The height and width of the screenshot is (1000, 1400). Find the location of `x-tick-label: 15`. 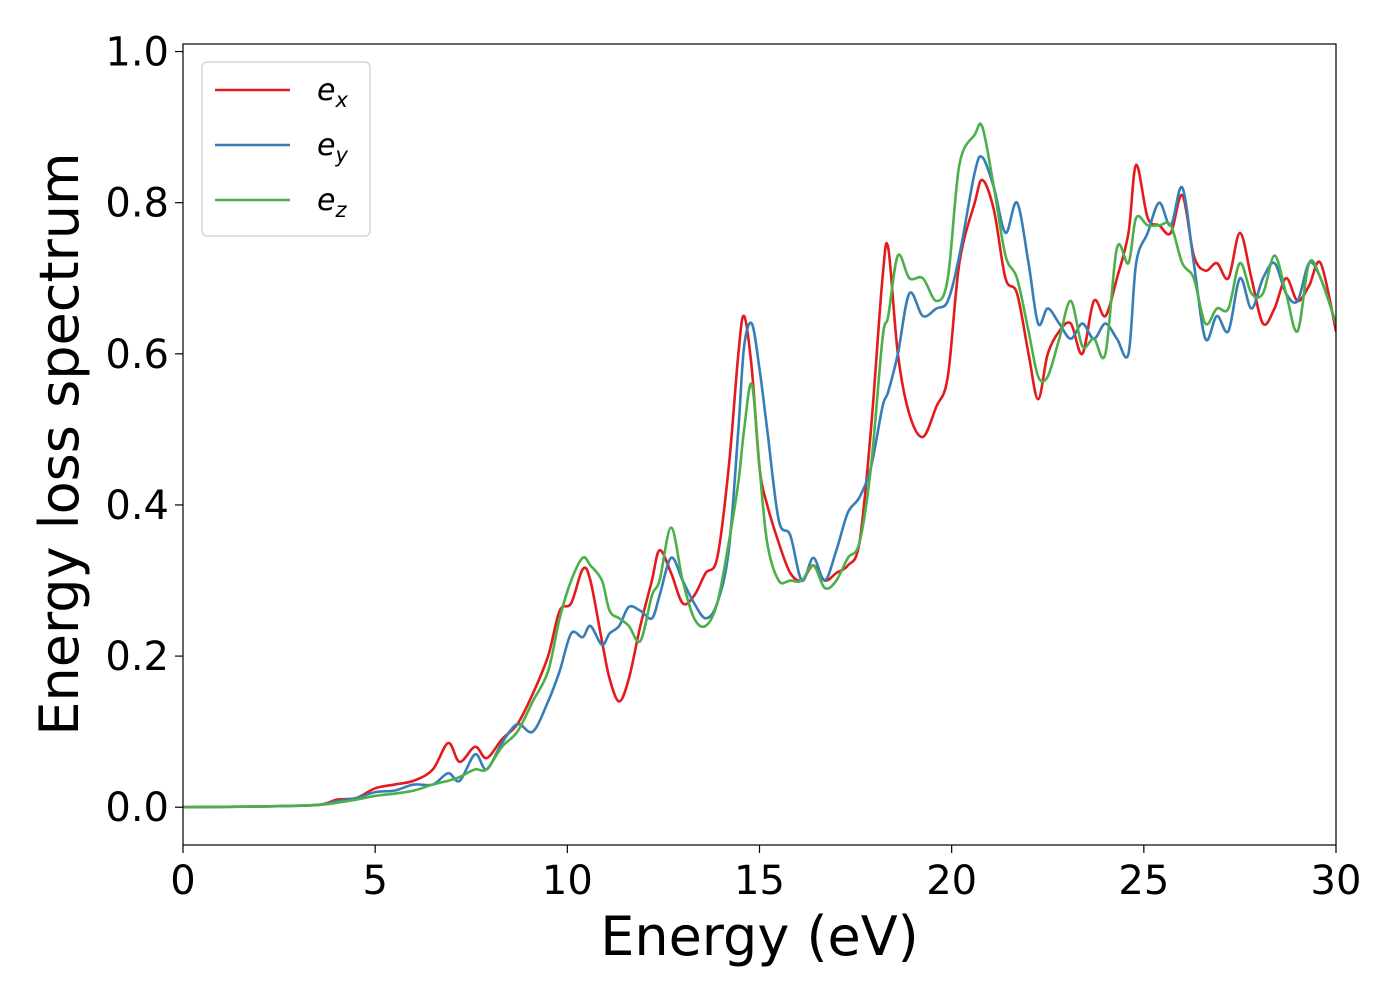

x-tick-label: 15 is located at coordinates (759, 881).